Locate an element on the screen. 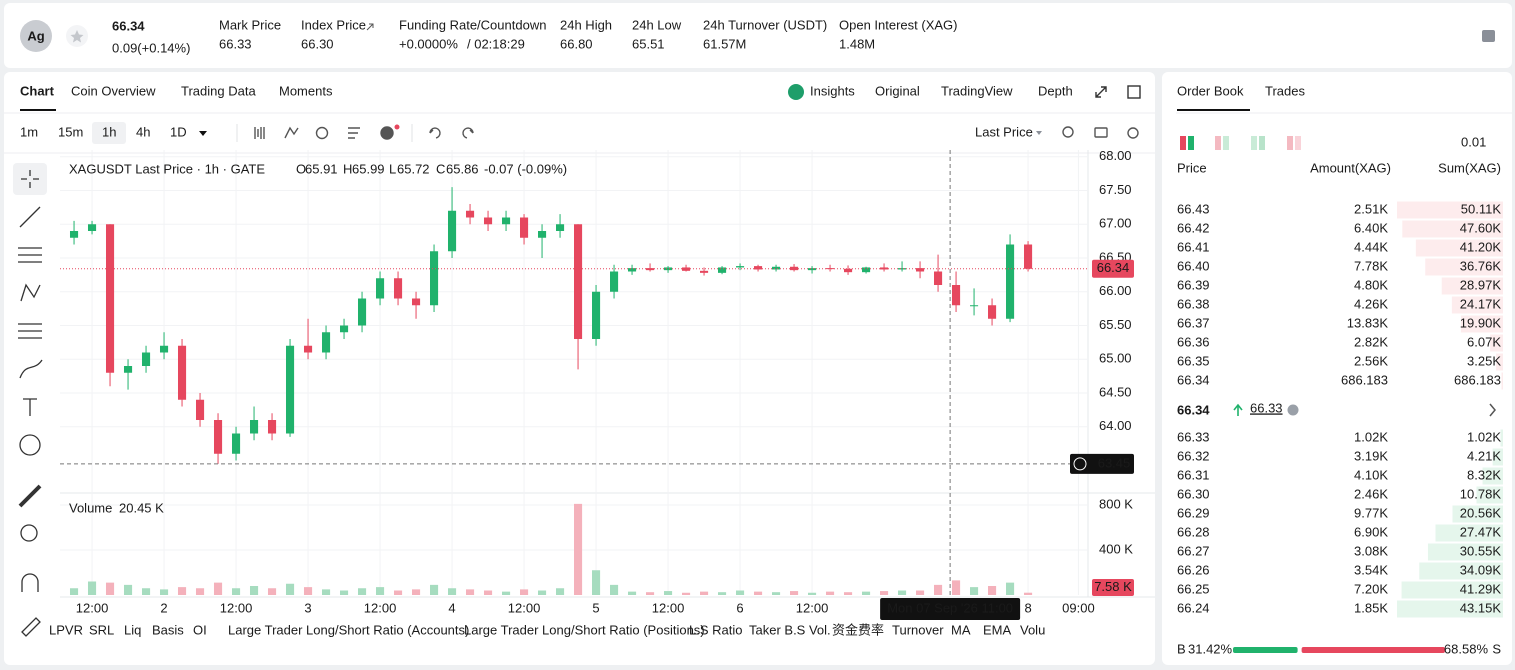 The image size is (1515, 670). indicator-button: MA is located at coordinates (961, 629).